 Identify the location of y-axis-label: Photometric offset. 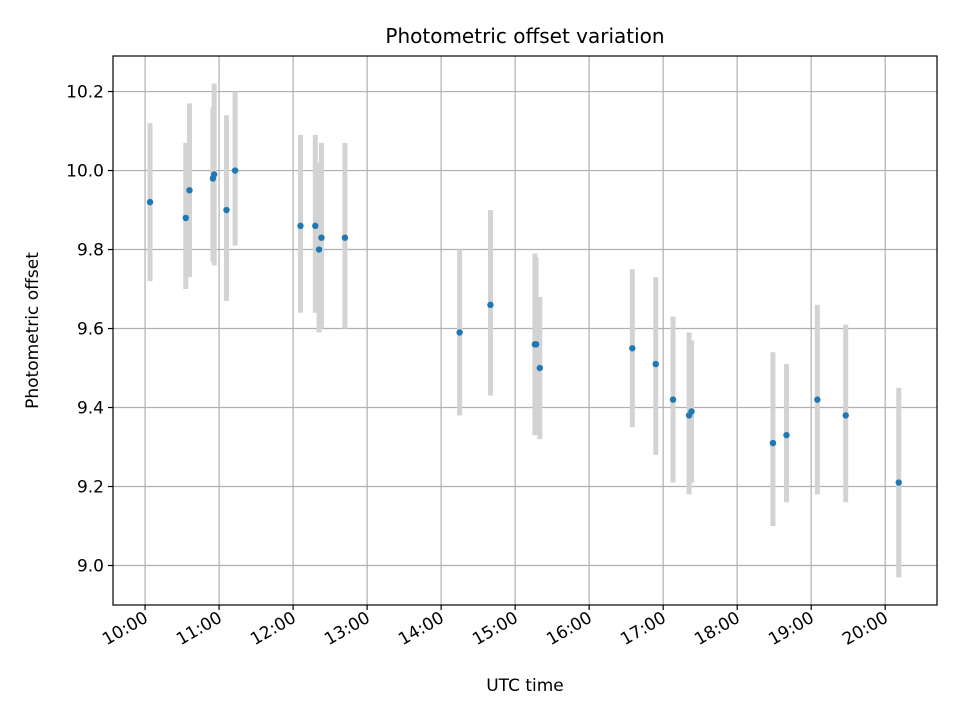
(33, 330).